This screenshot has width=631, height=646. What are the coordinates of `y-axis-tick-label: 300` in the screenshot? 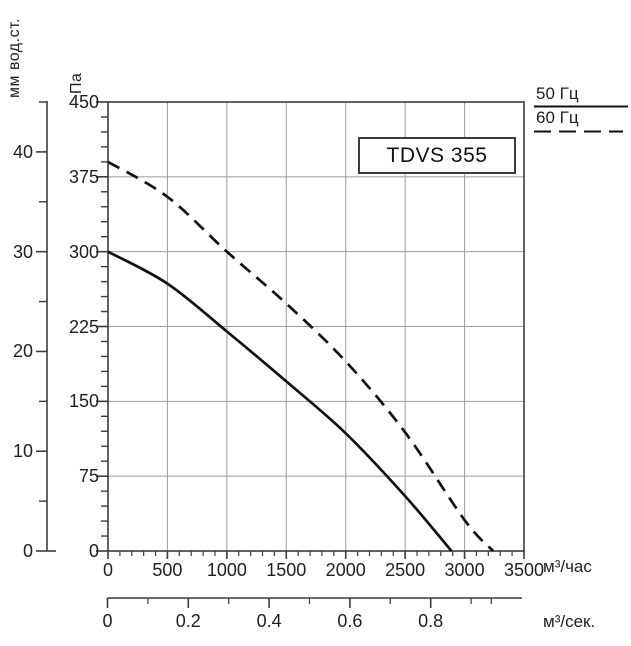 It's located at (83, 251).